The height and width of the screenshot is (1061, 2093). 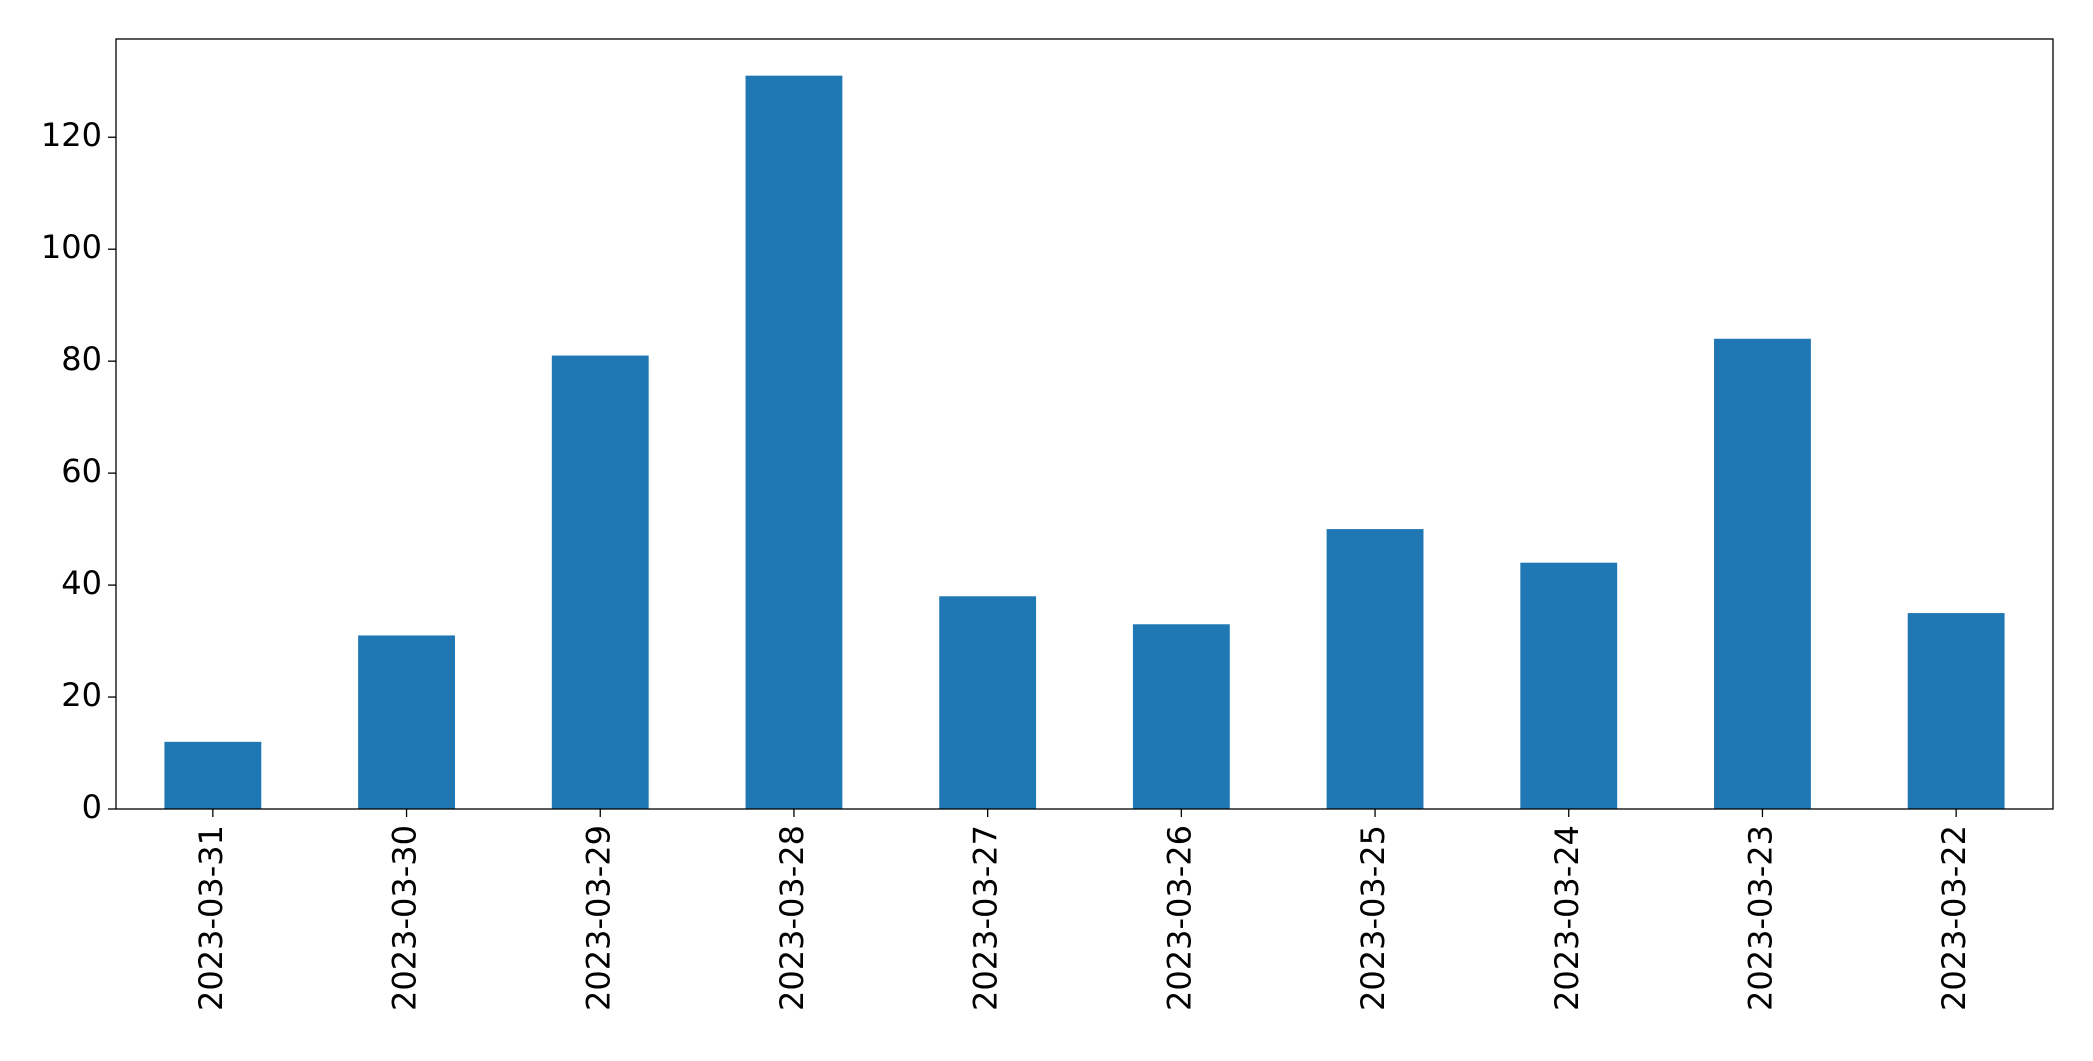 What do you see at coordinates (1567, 918) in the screenshot?
I see `x-tick-label: 2023-03-24` at bounding box center [1567, 918].